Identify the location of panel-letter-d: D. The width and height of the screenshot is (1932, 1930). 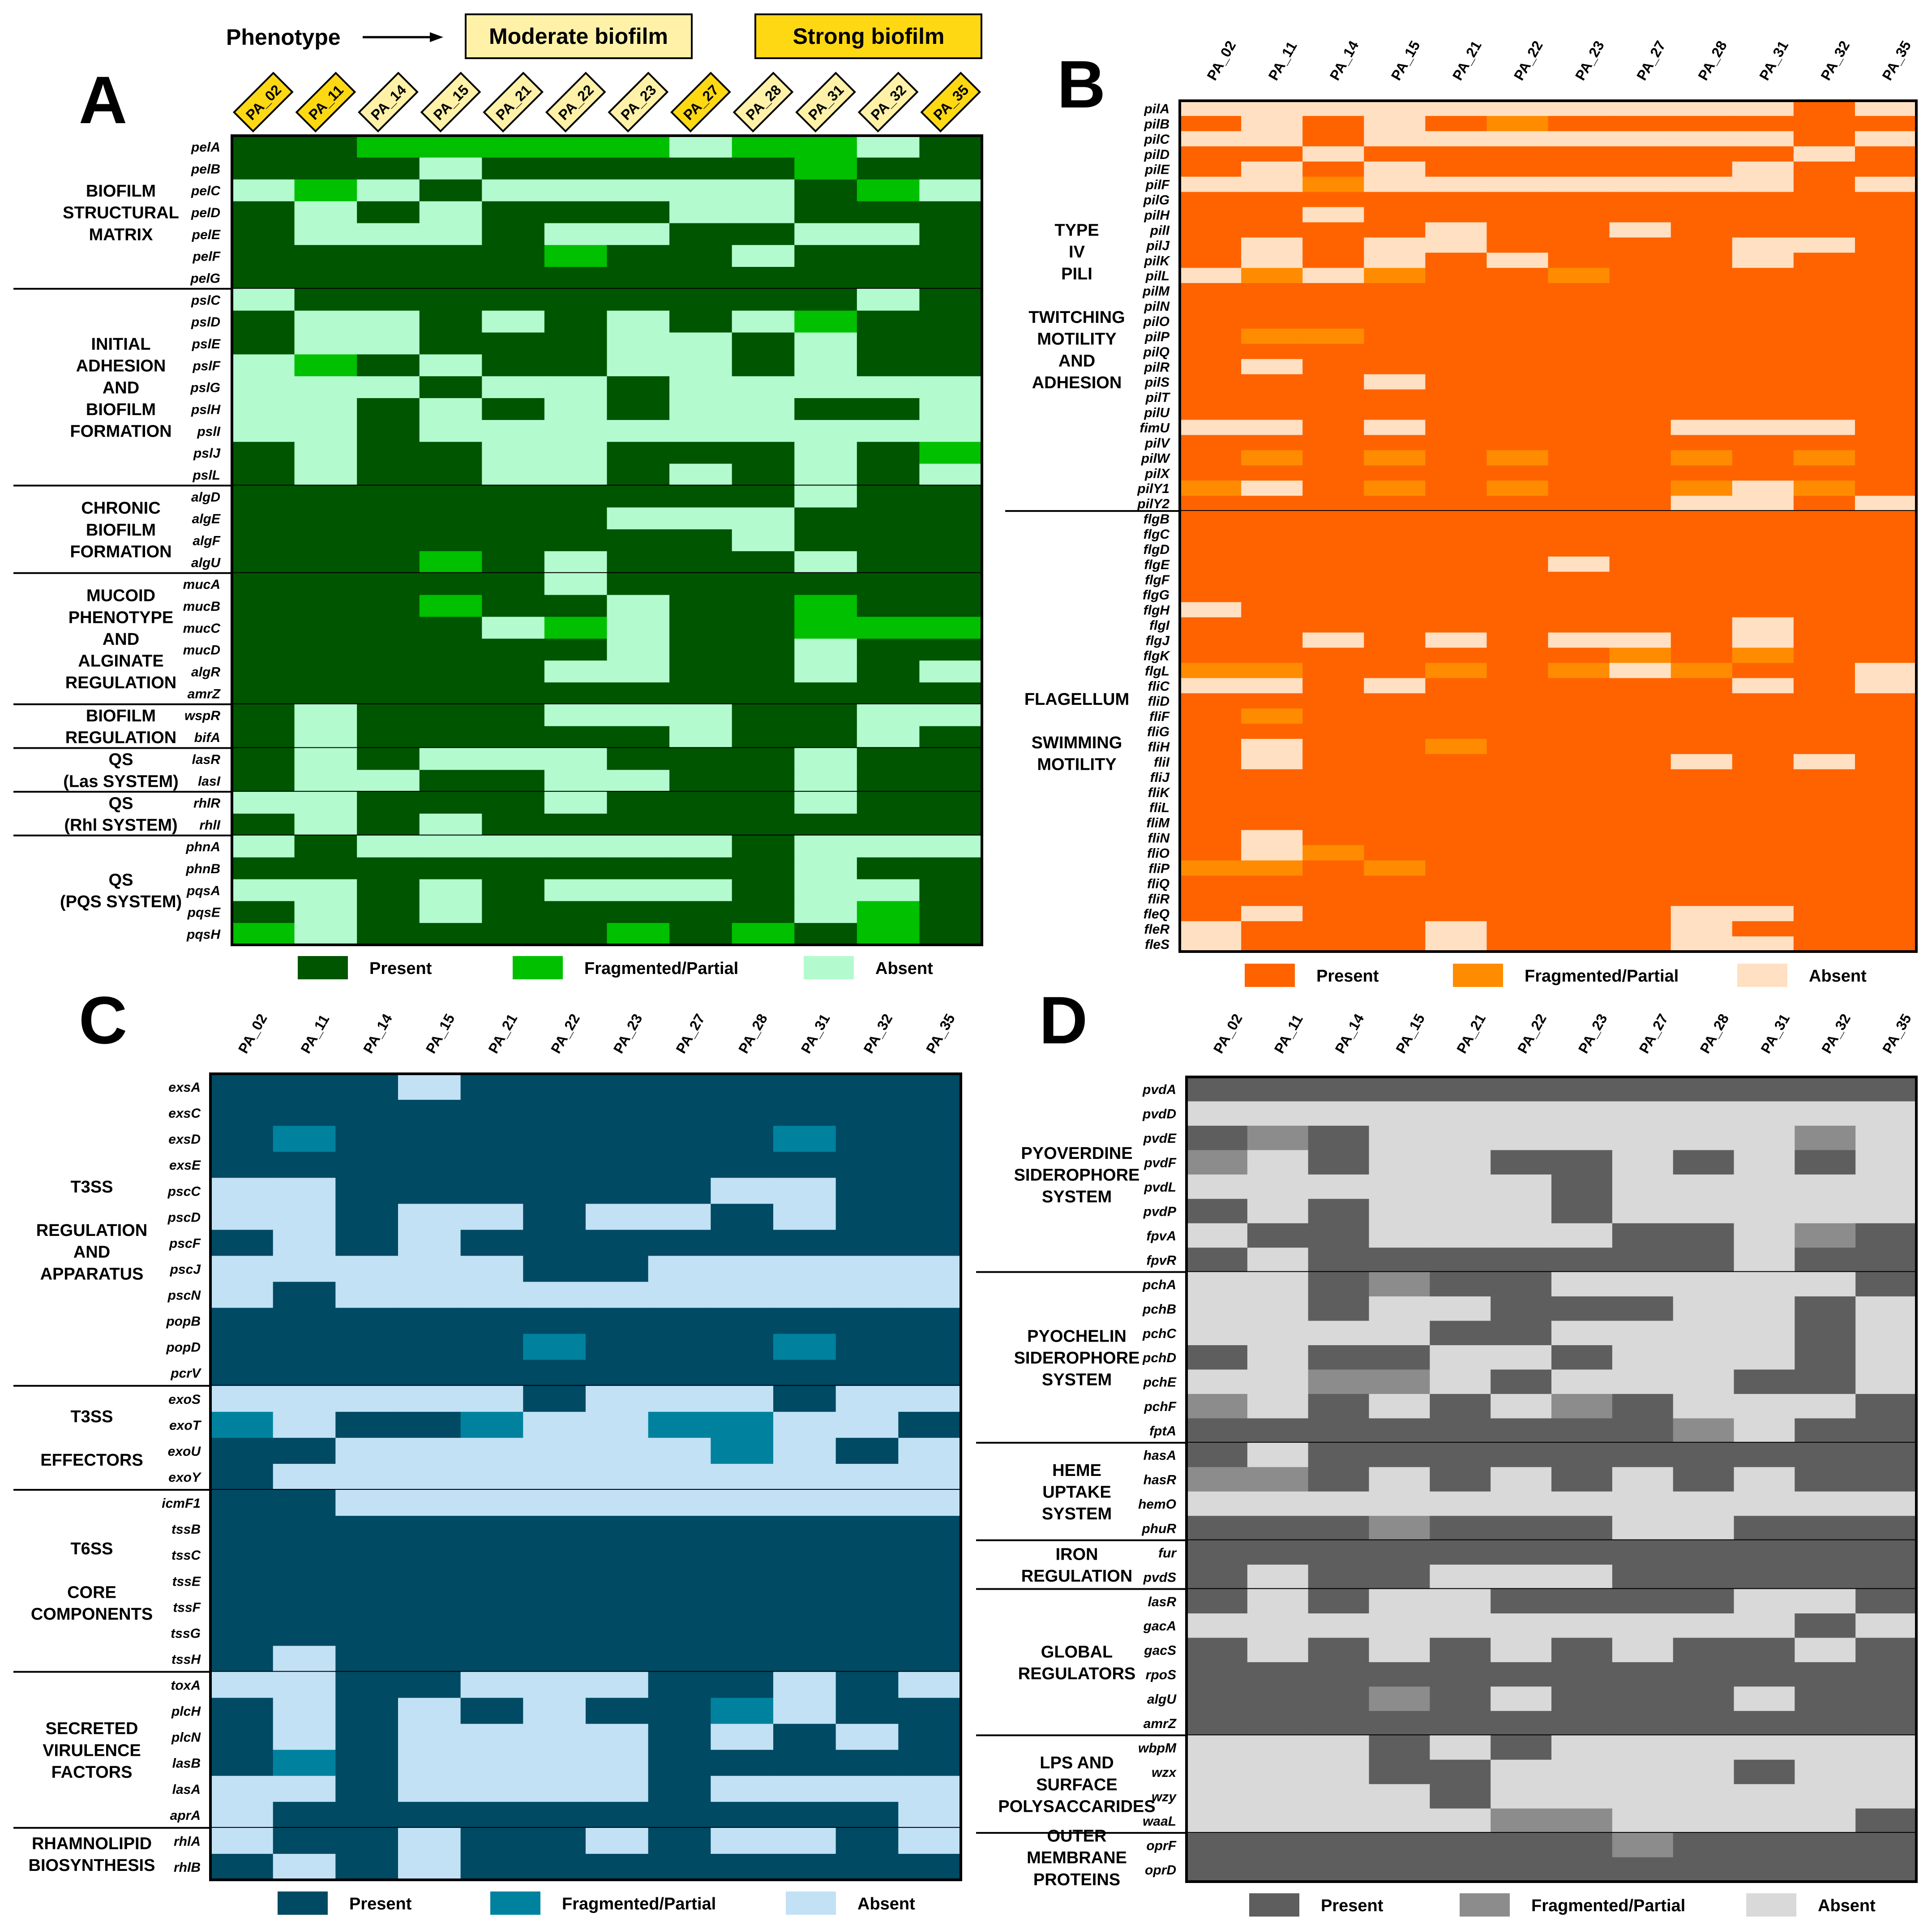
(1063, 1020).